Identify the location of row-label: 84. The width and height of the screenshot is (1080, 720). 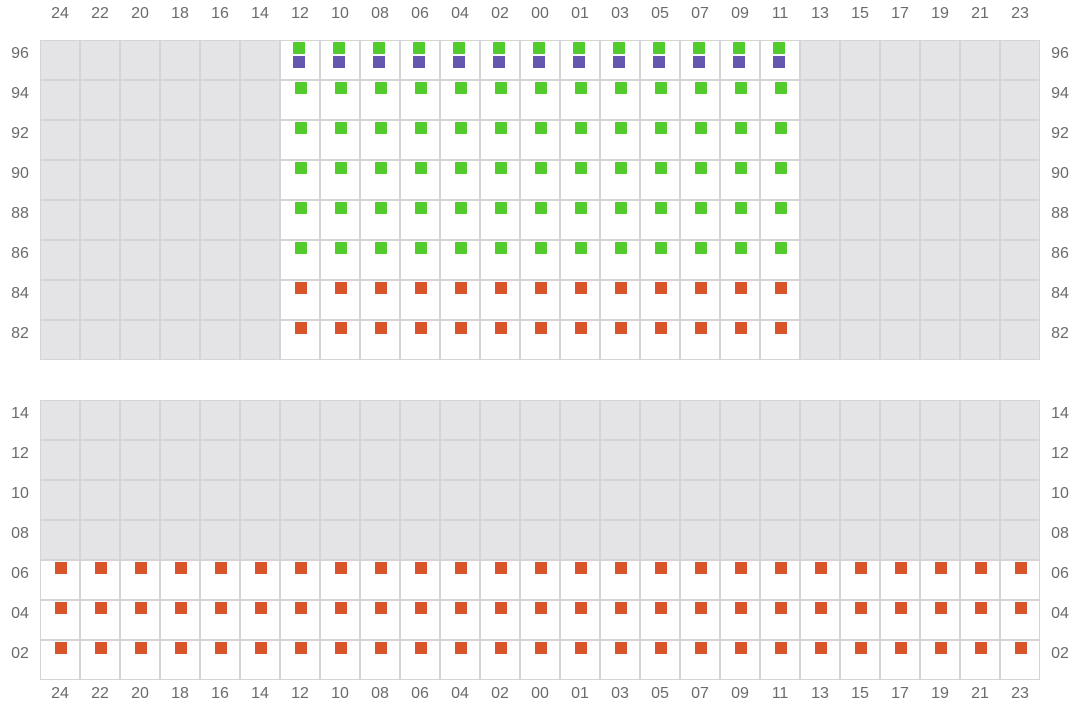
(20, 293).